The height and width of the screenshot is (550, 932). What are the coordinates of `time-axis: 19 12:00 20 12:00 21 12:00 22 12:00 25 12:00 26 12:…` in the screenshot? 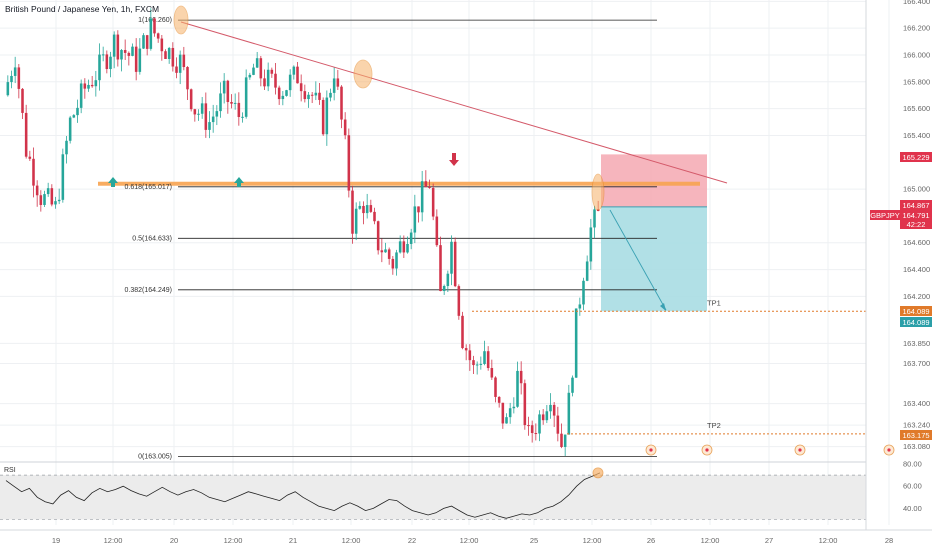 It's located at (466, 537).